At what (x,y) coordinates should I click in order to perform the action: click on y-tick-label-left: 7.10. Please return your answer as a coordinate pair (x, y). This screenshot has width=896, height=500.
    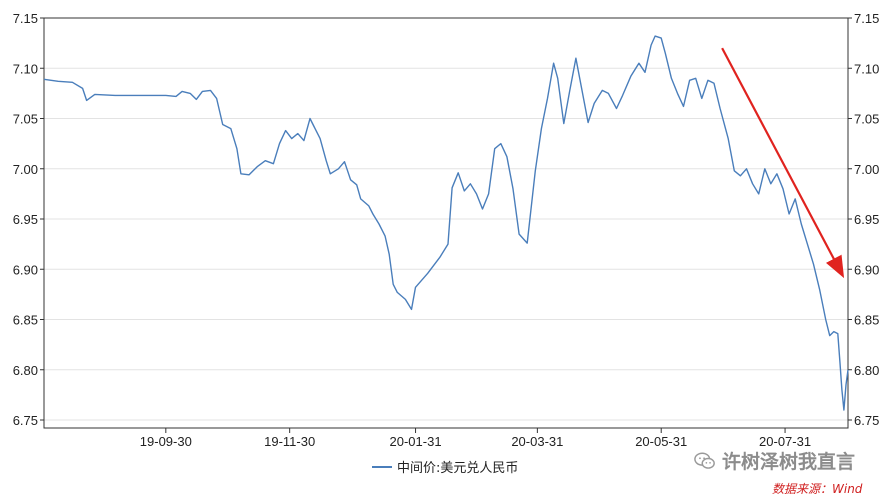
    Looking at the image, I should click on (25, 68).